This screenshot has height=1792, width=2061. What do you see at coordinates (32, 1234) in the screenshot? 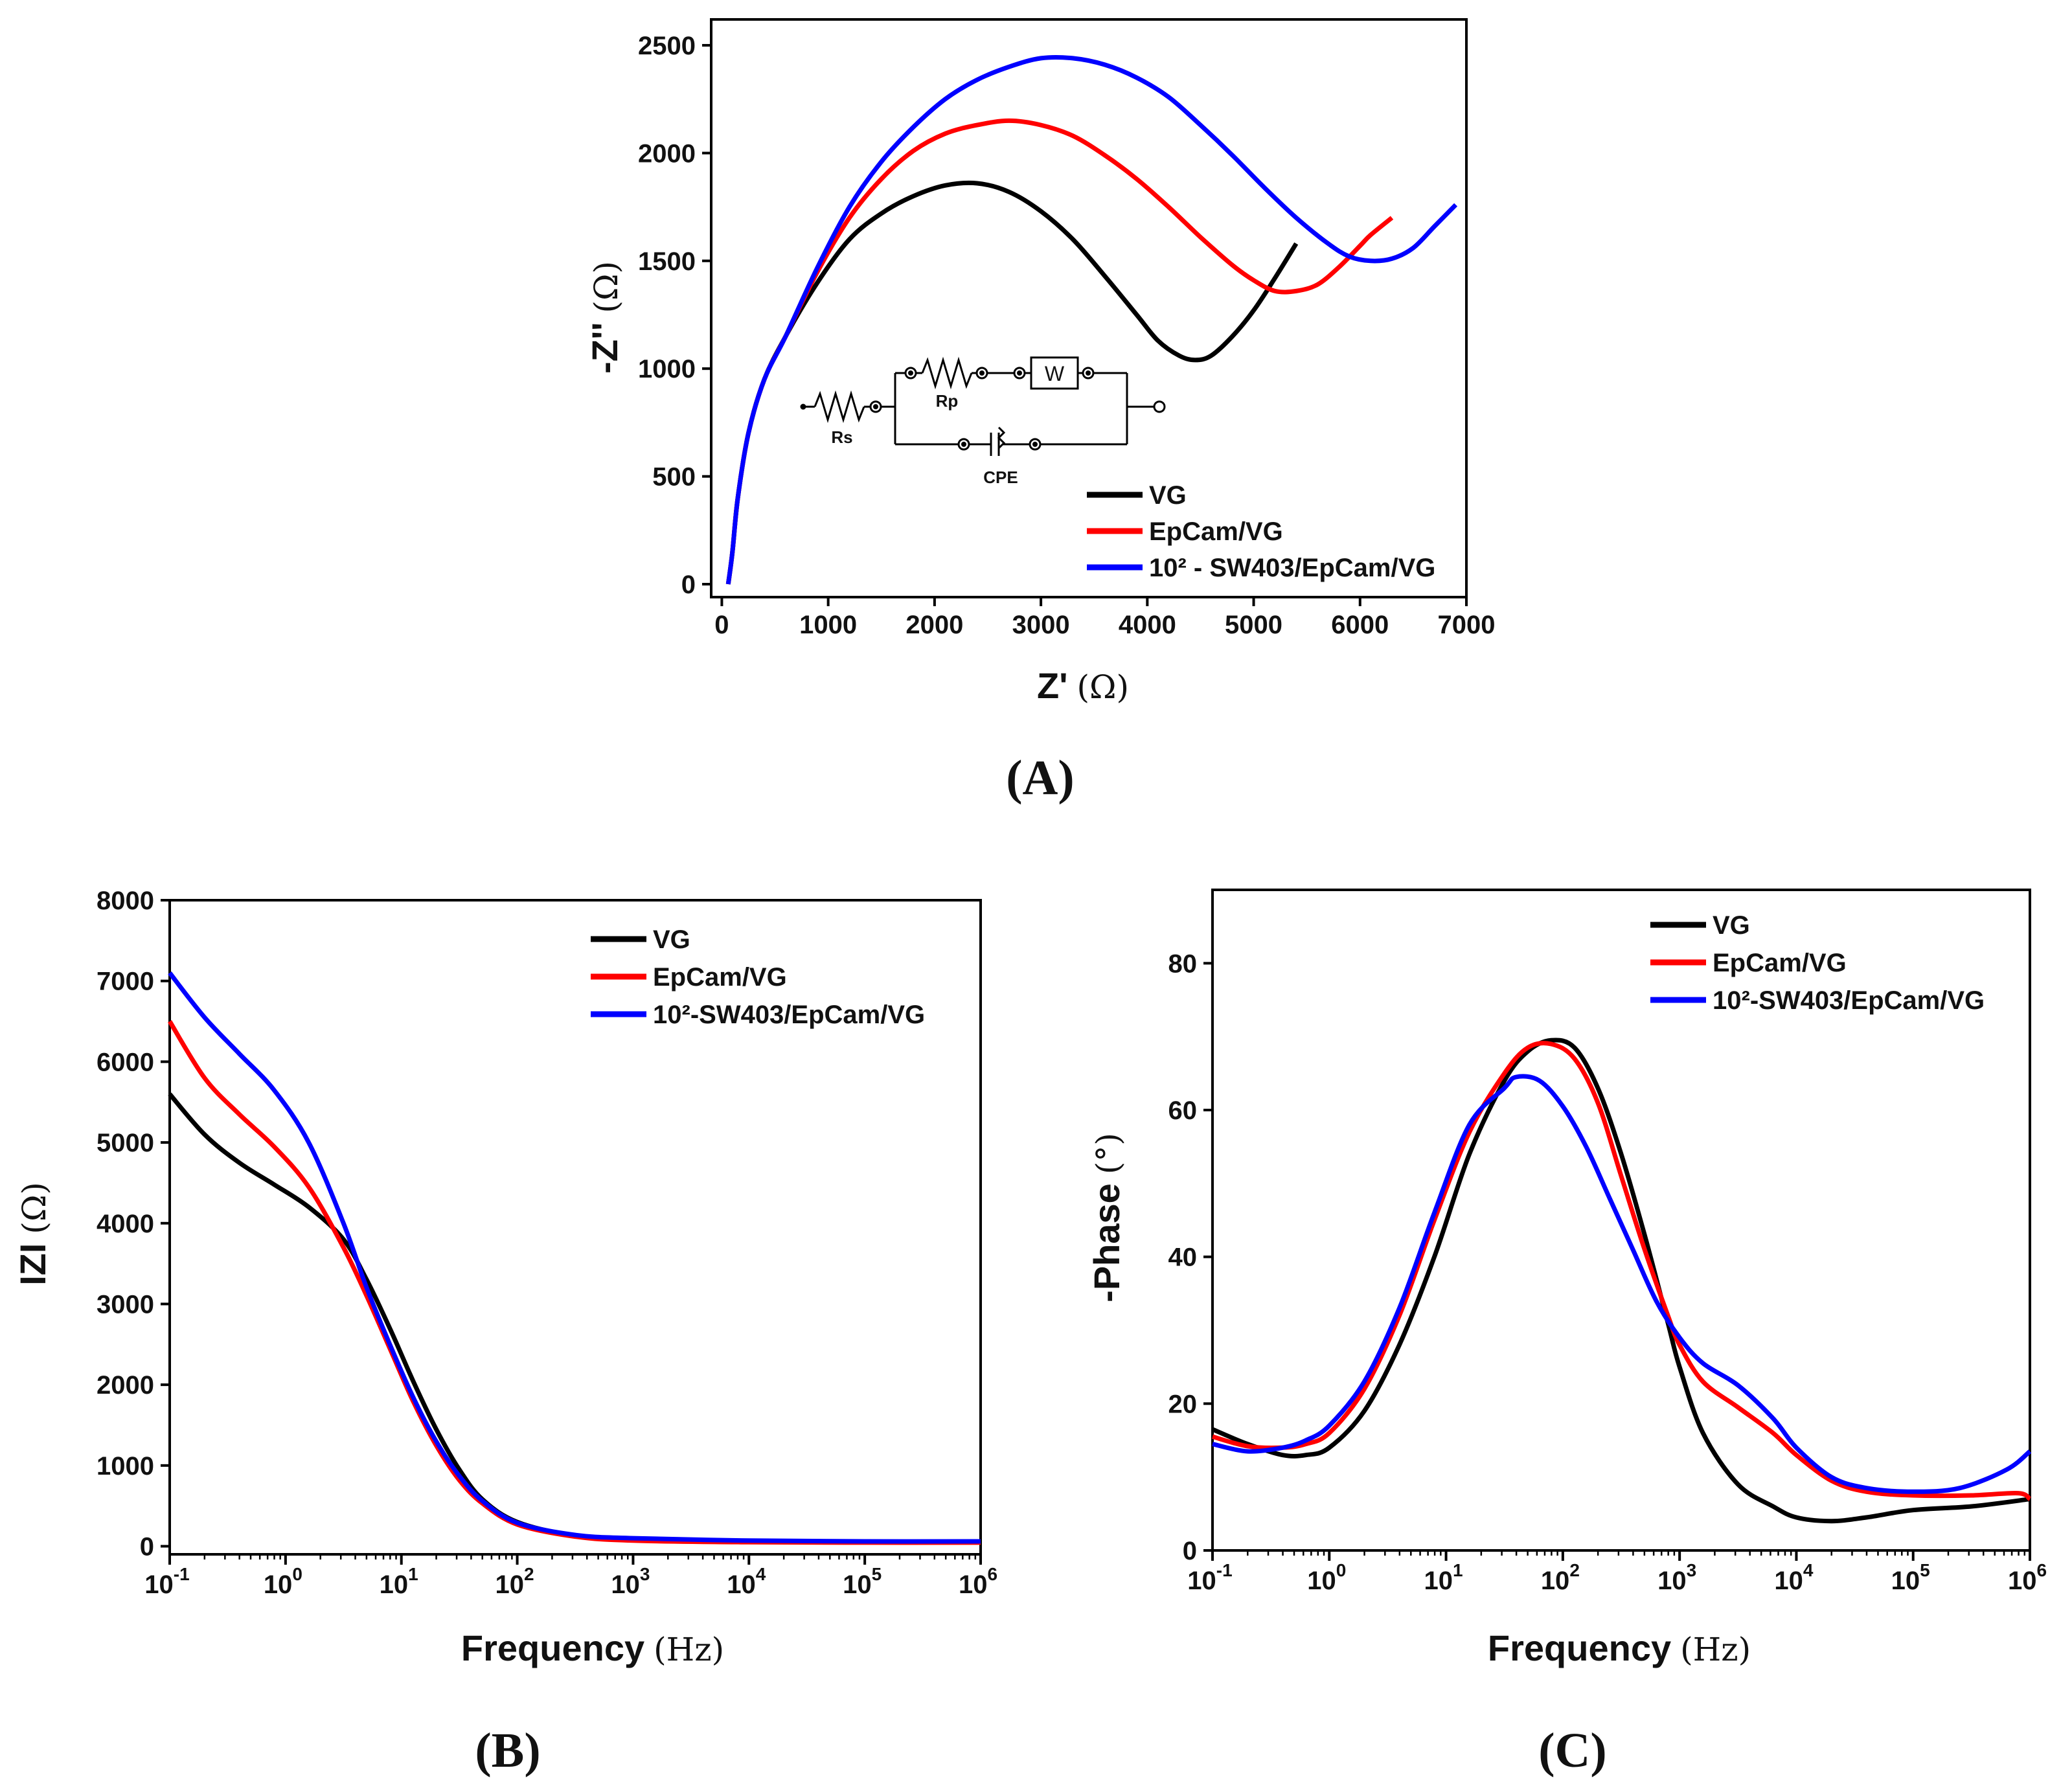
I see `chart-b-y-title: IZI(Ω)` at bounding box center [32, 1234].